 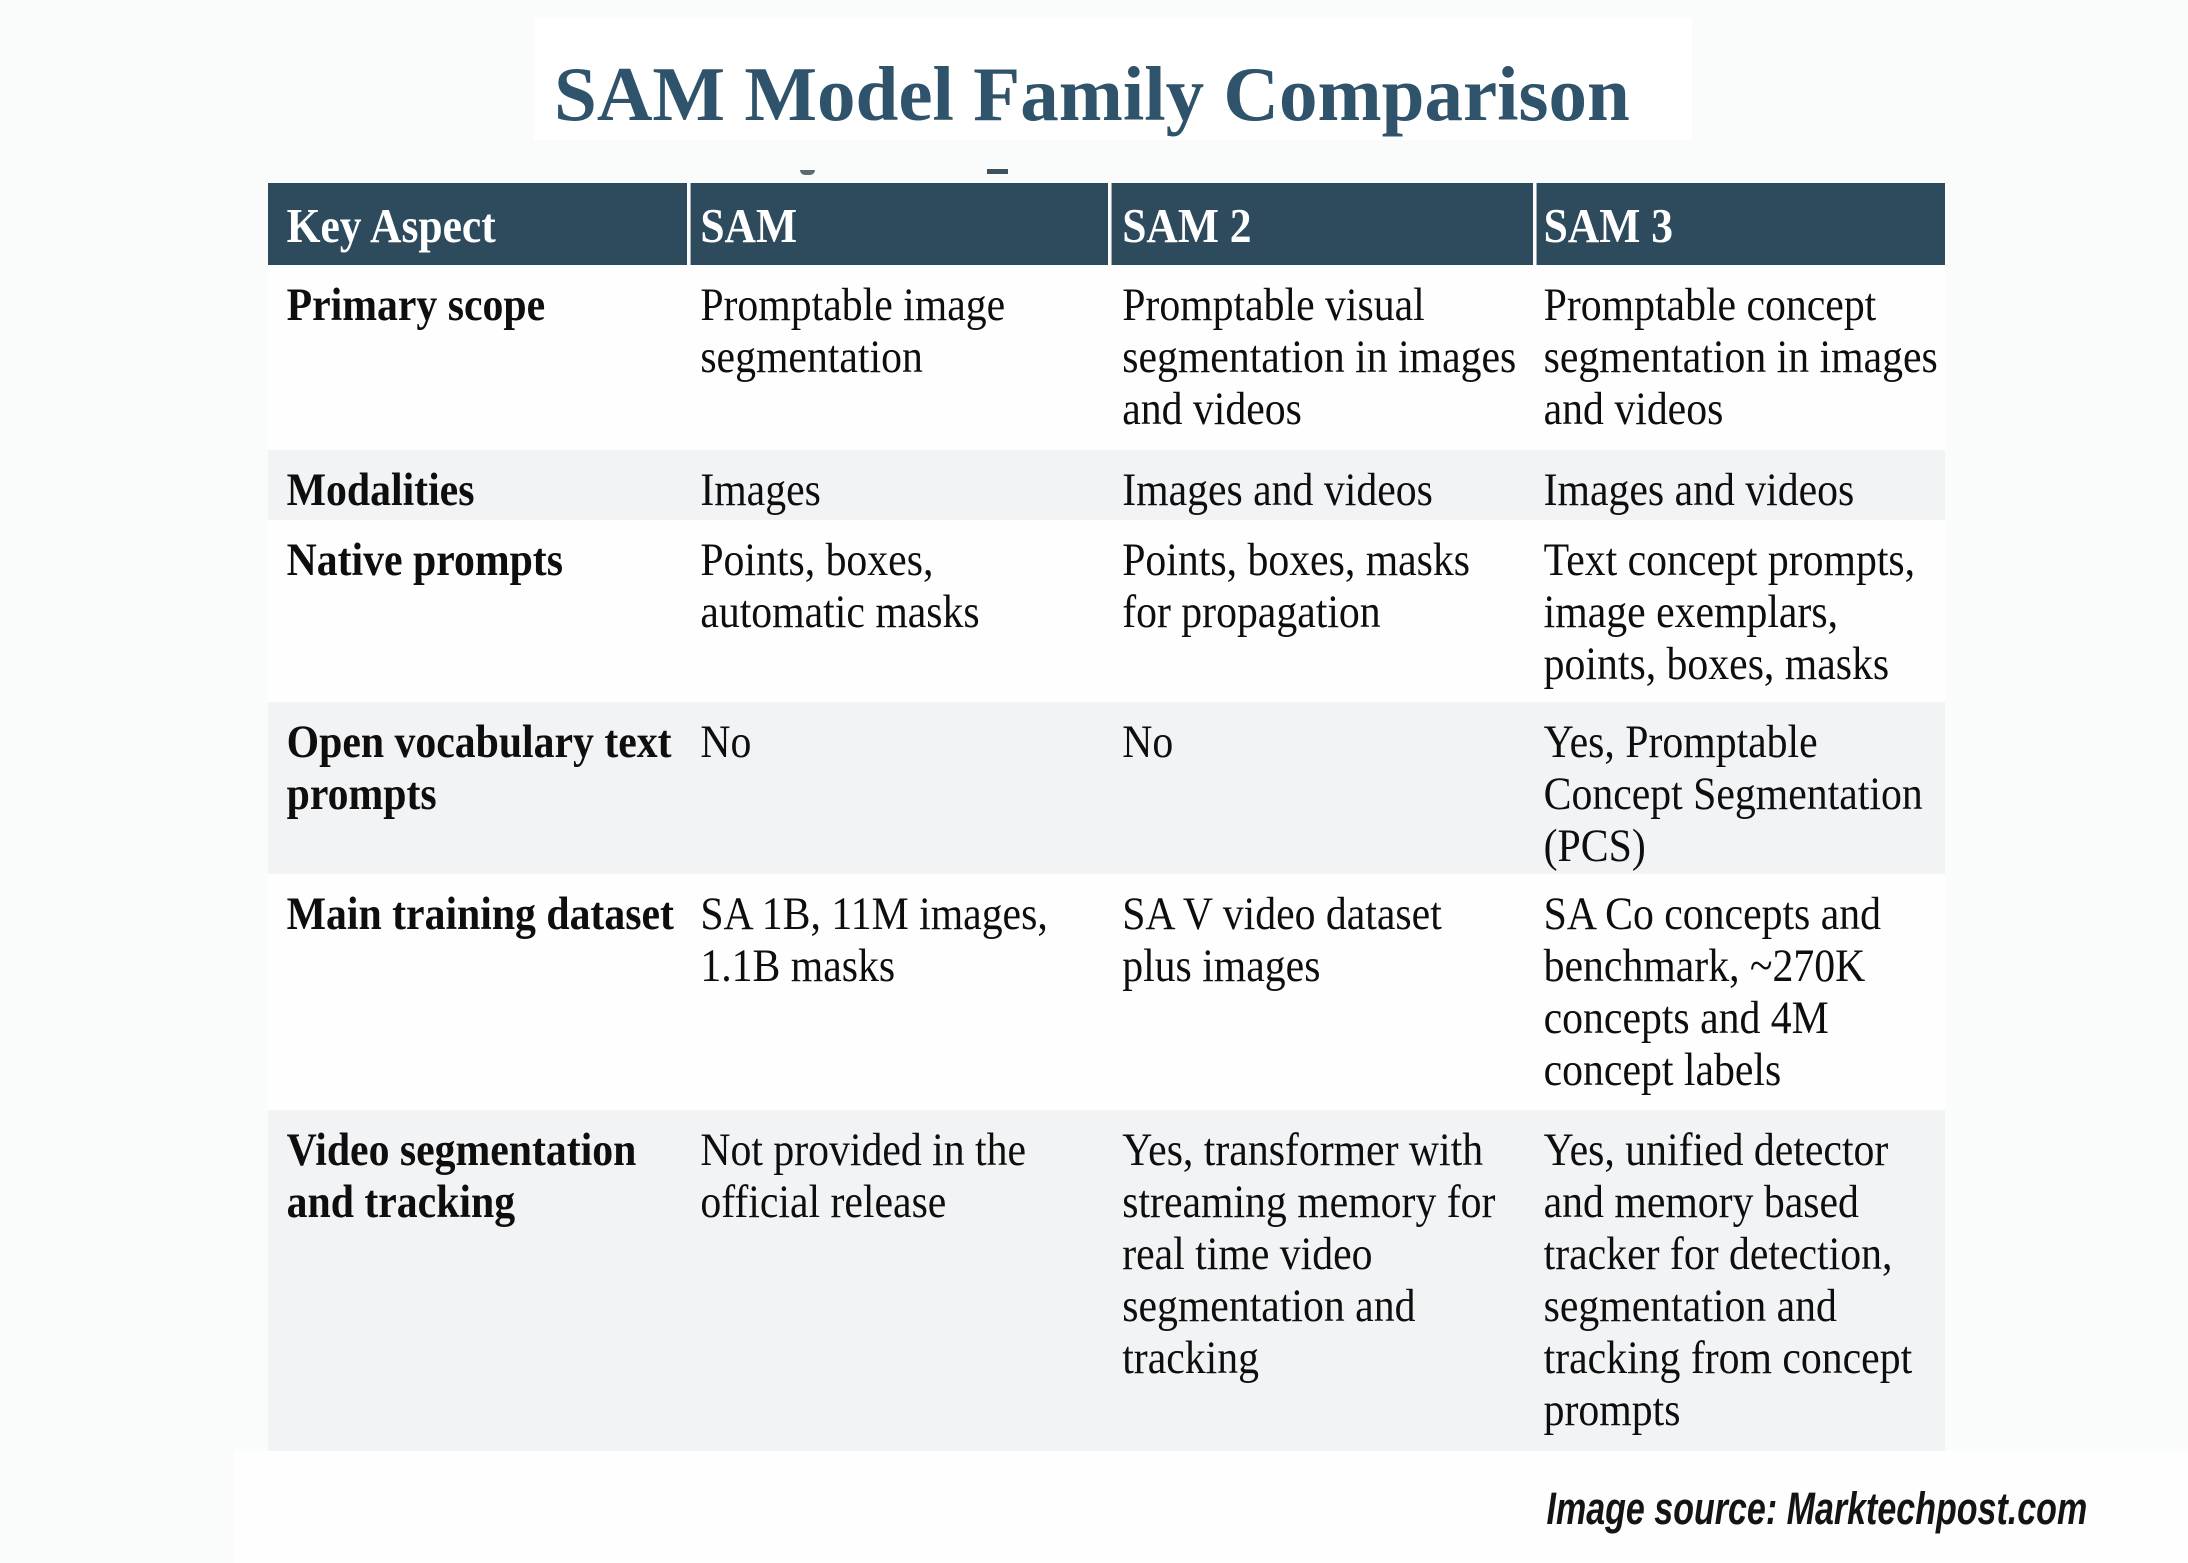 What do you see at coordinates (1277, 490) in the screenshot?
I see `cell-sam2: Images and videos` at bounding box center [1277, 490].